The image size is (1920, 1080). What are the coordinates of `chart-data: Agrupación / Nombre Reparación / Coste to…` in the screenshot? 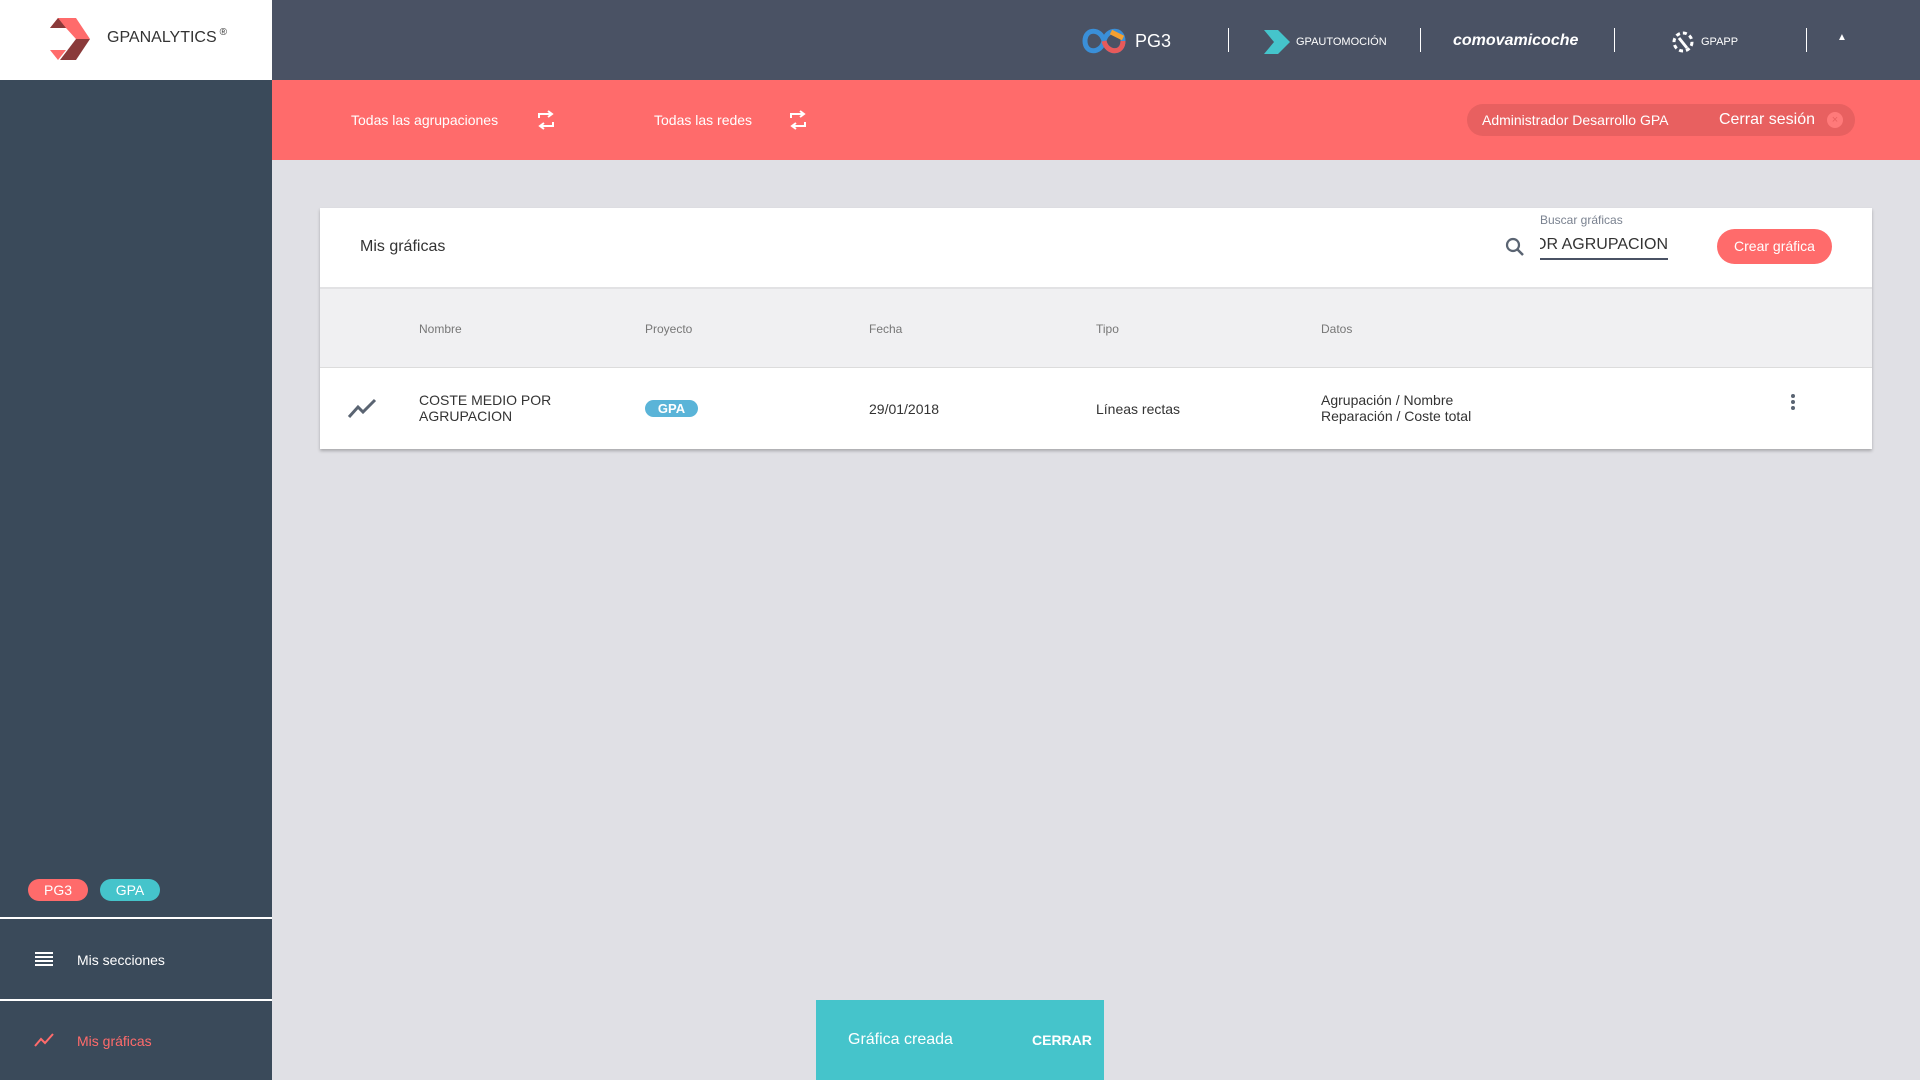 It's located at (1396, 408).